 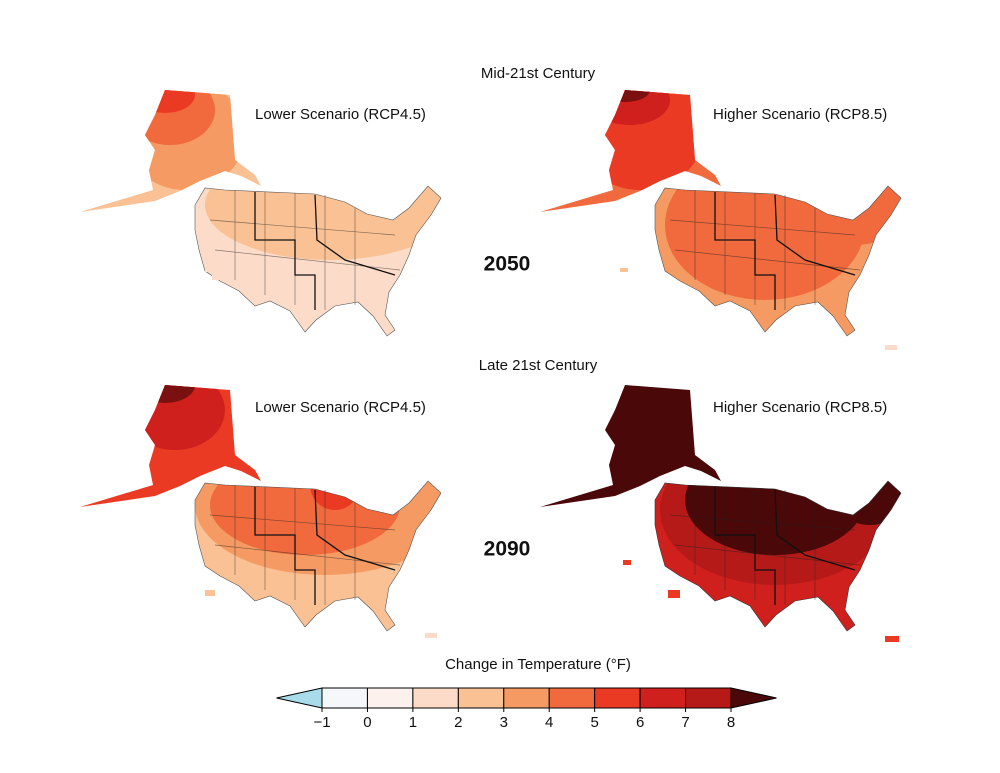 What do you see at coordinates (753, 698) in the screenshot?
I see `colorbar-over` at bounding box center [753, 698].